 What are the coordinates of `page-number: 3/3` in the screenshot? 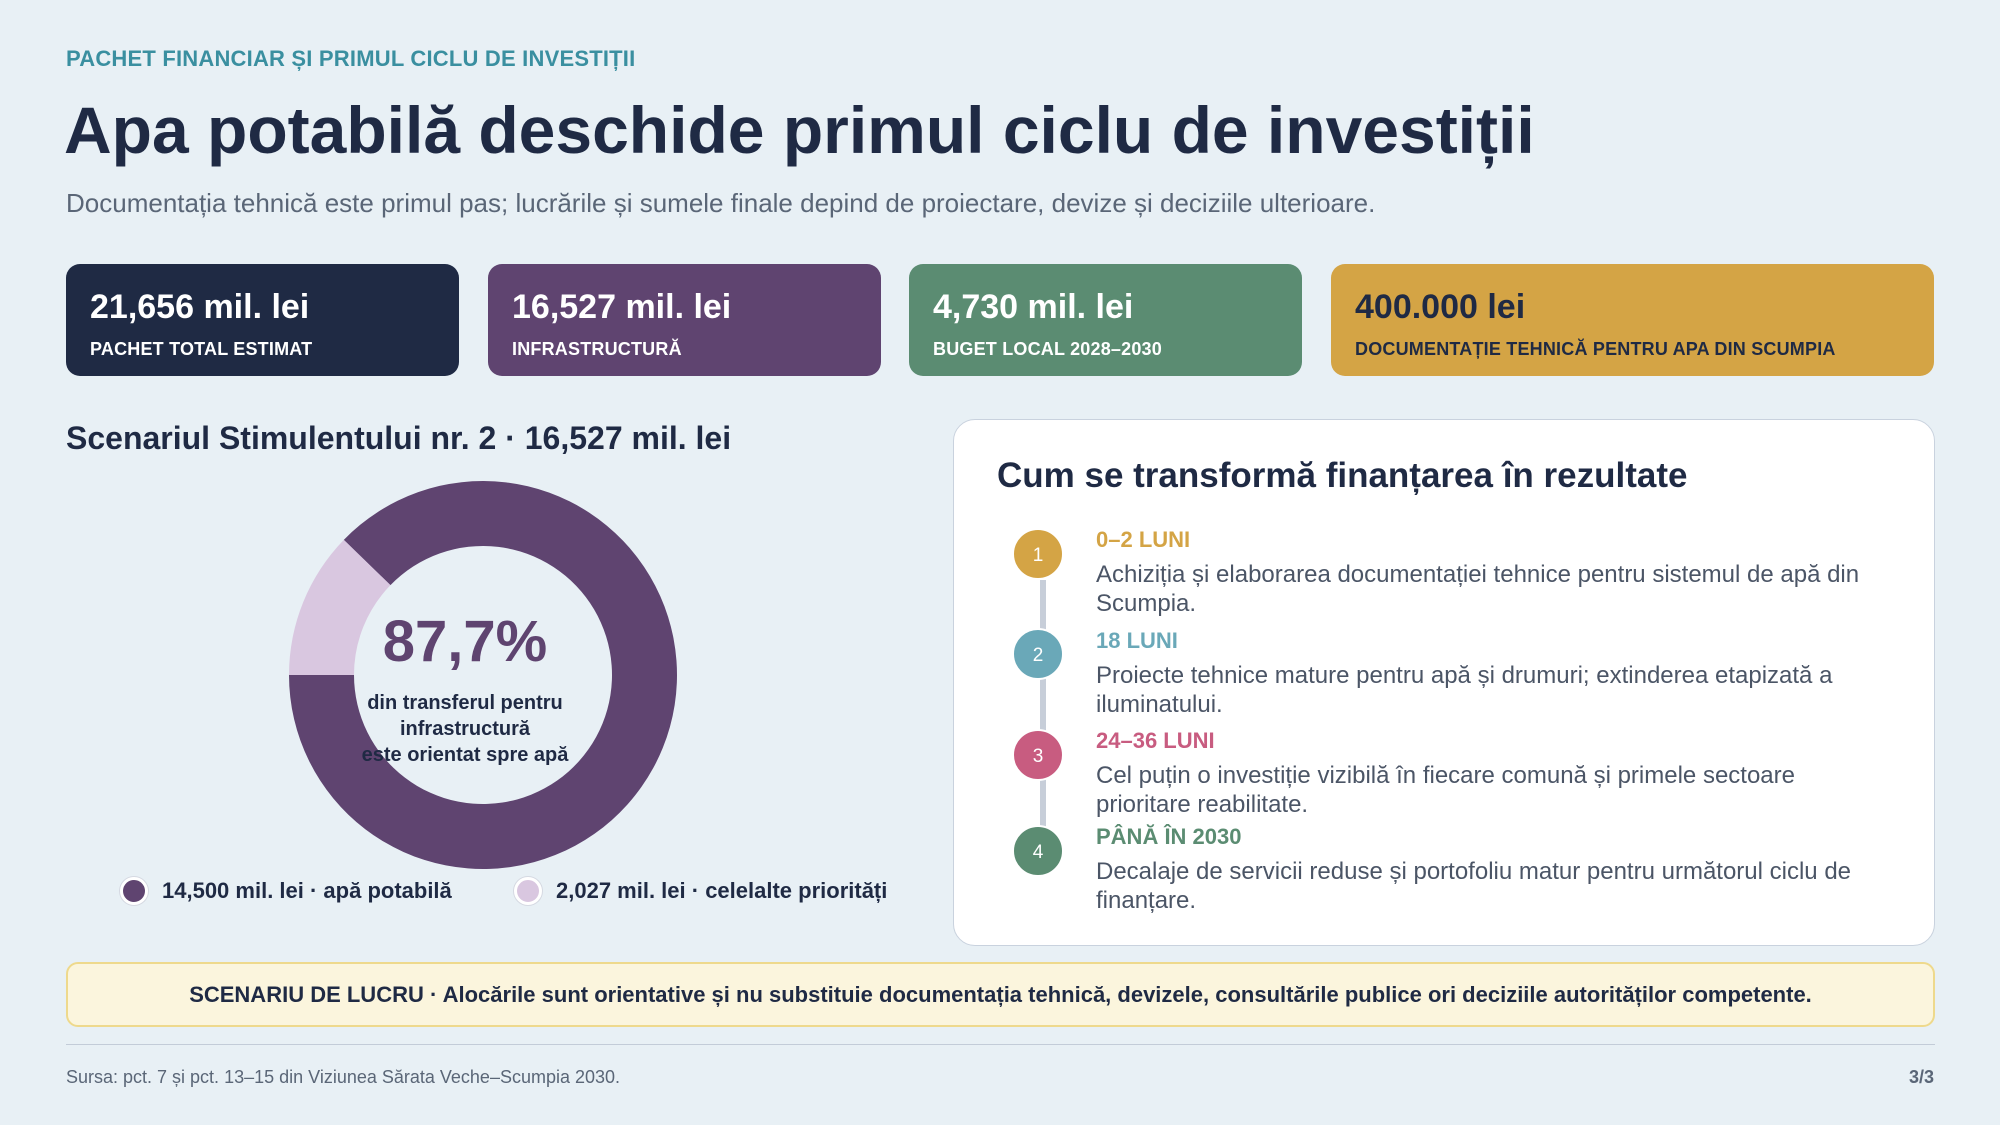 It's located at (1921, 1077).